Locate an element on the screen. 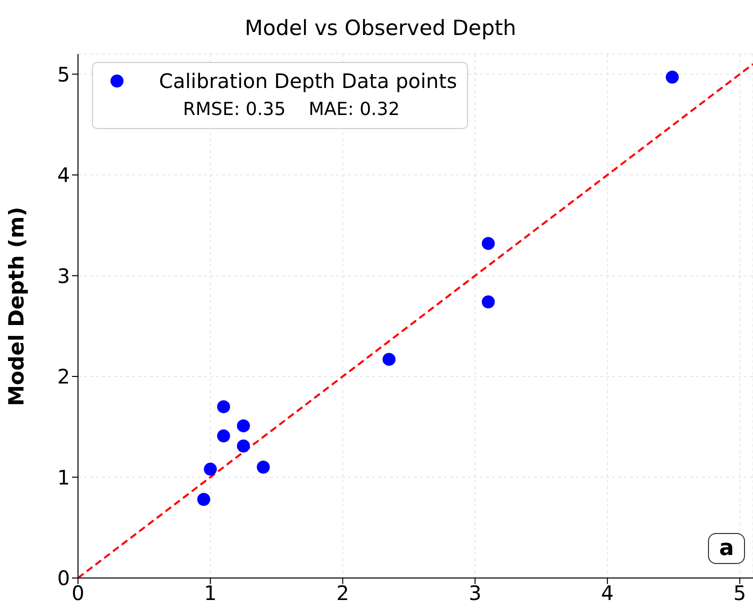  y-tick-label: 0 is located at coordinates (63, 578).